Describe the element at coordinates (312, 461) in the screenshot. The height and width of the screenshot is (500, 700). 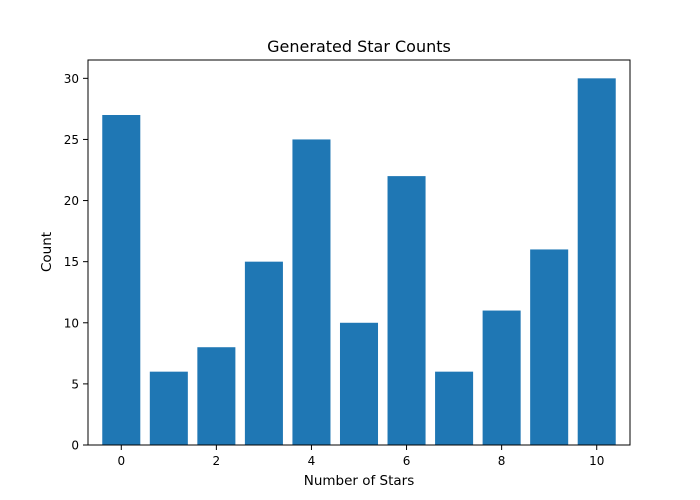
I see `x-tick-label-4: 4` at that location.